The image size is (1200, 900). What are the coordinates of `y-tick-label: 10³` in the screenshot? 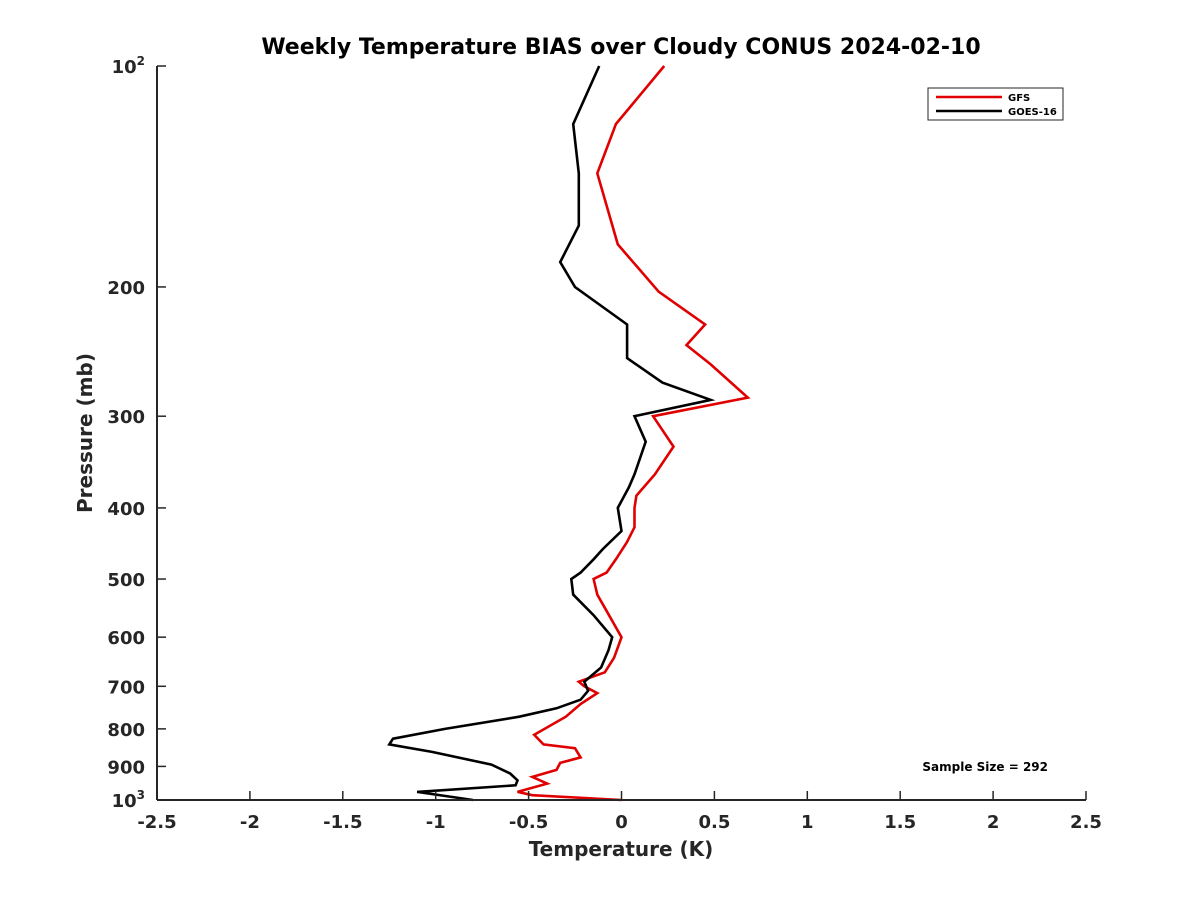 It's located at (128, 800).